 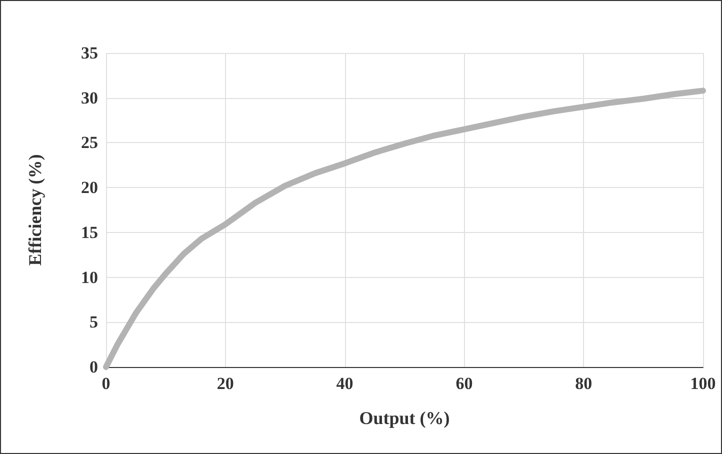 What do you see at coordinates (225, 383) in the screenshot?
I see `x-tick-label: 20` at bounding box center [225, 383].